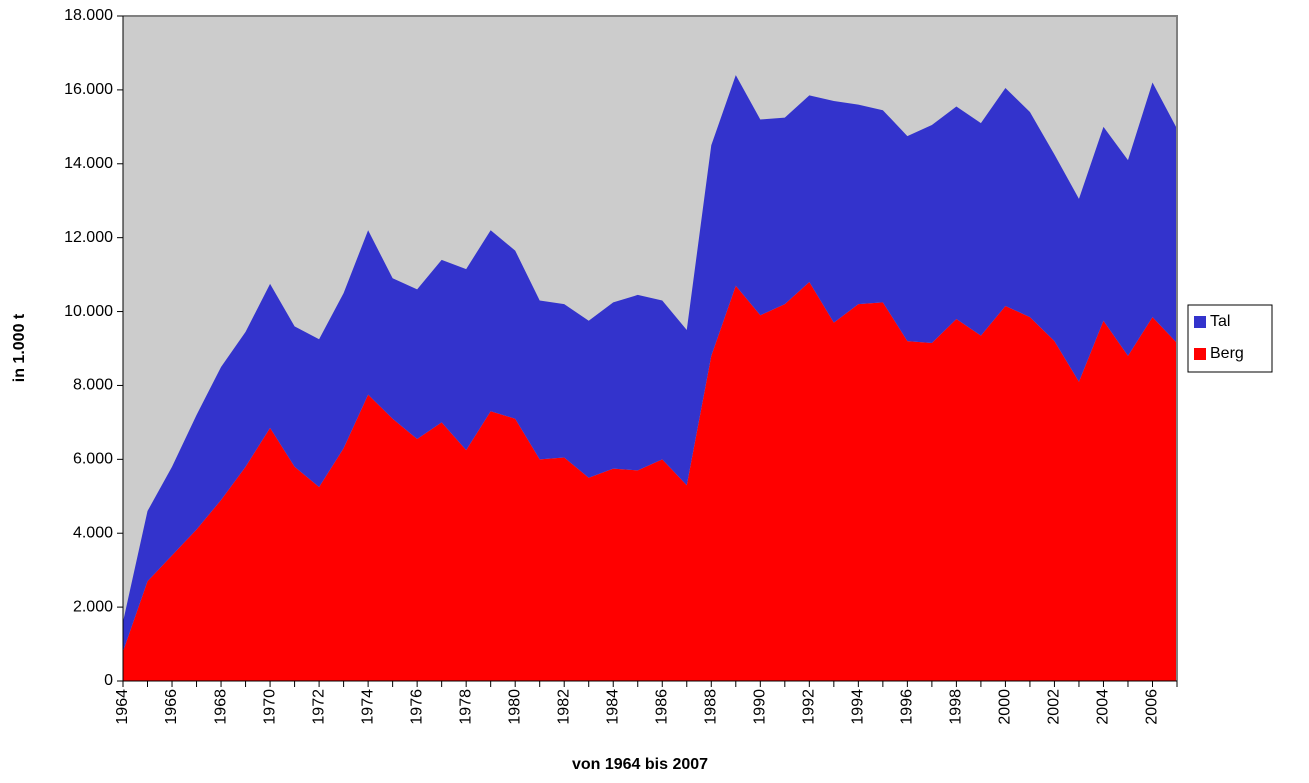  Describe the element at coordinates (956, 707) in the screenshot. I see `x-tick-label: 1998` at that location.